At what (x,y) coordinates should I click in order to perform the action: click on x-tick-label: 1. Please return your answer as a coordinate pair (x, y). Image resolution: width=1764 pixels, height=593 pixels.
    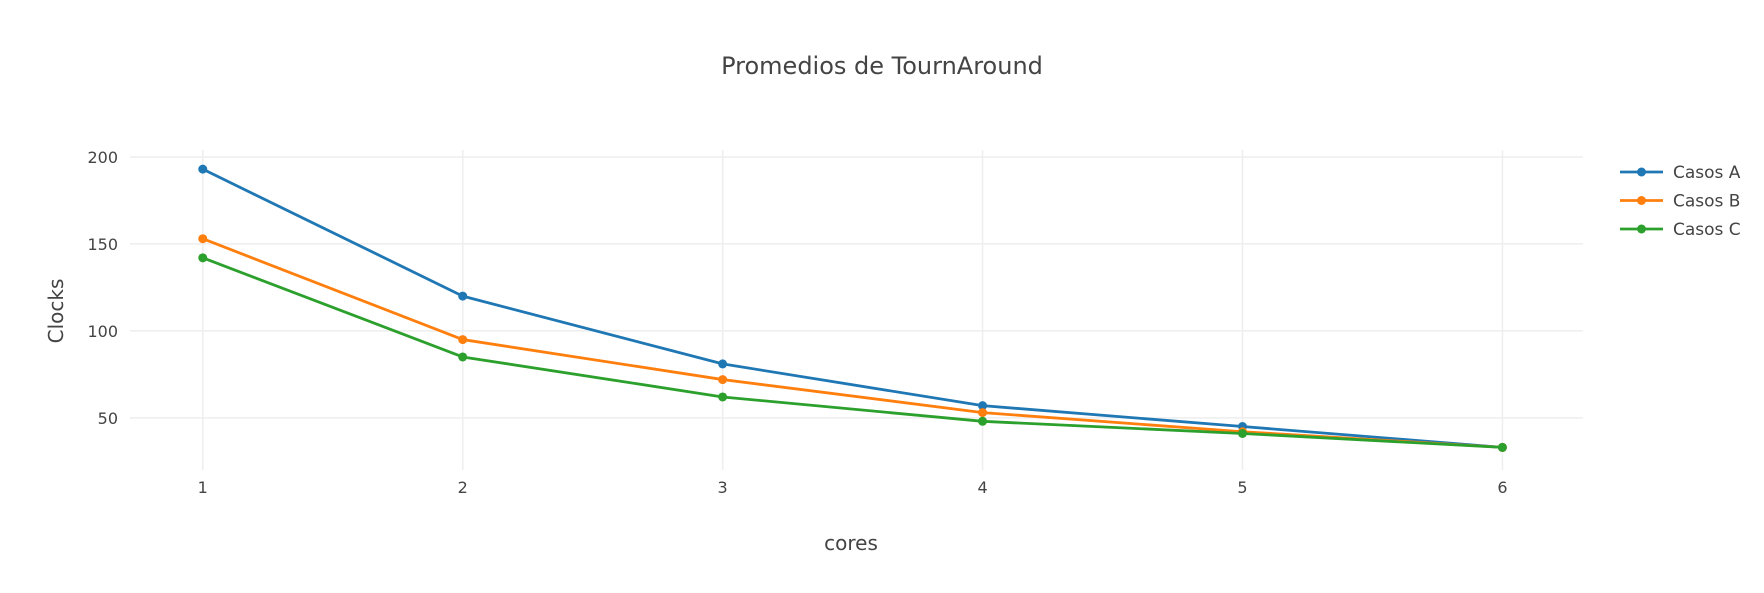
    Looking at the image, I should click on (203, 487).